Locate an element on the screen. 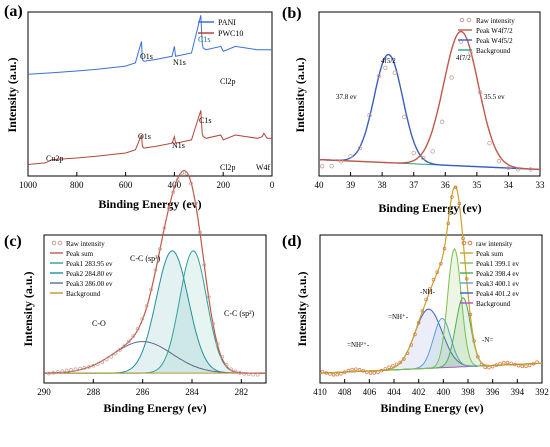  legend-swatch-raw-d is located at coordinates (464, 243).